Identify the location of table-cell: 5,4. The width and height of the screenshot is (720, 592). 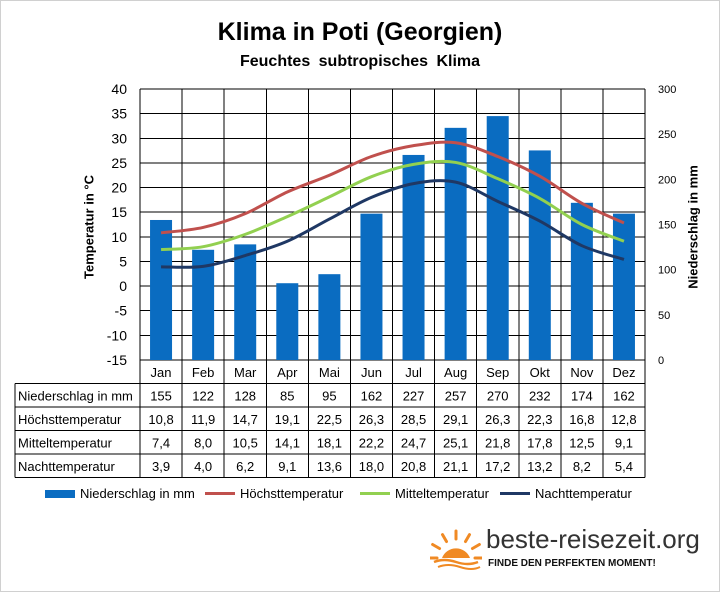
(624, 466).